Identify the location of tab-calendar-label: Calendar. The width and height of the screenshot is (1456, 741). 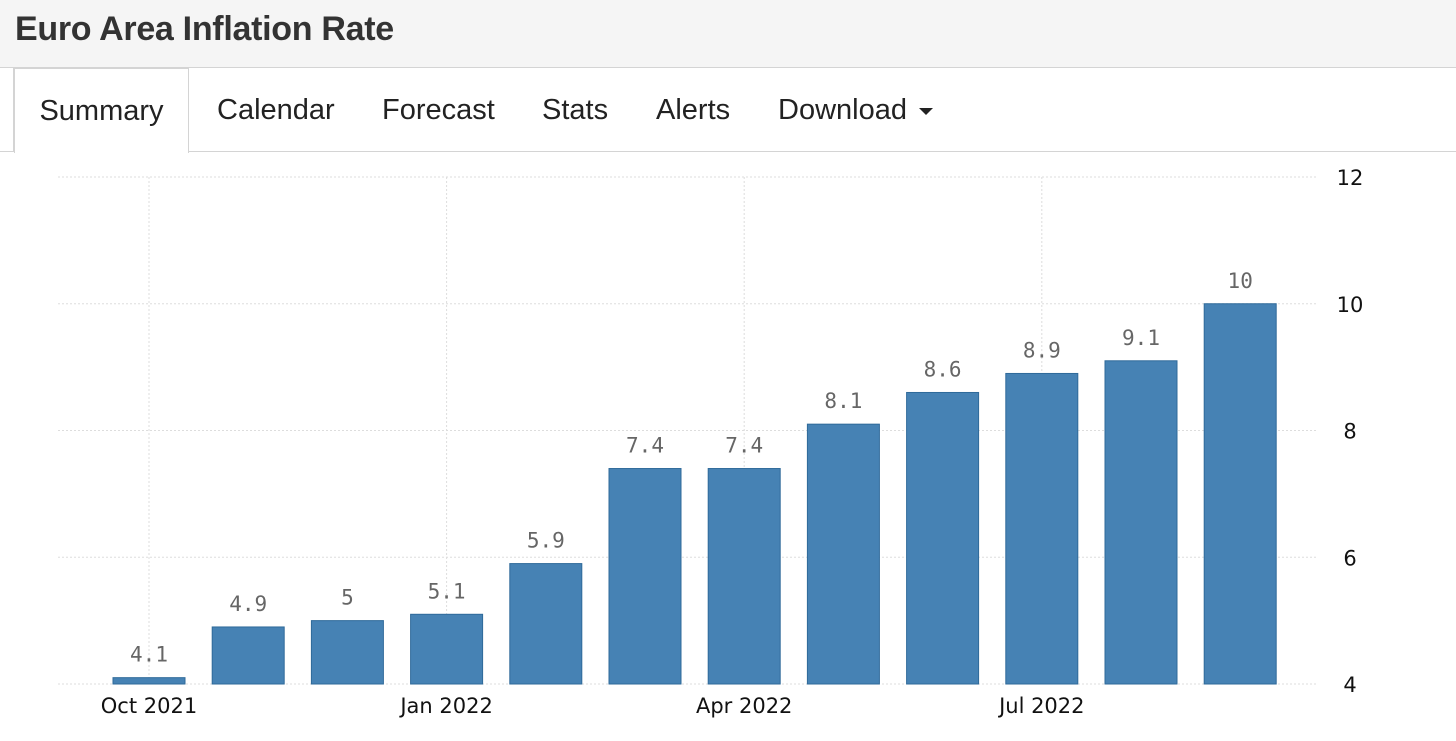
(276, 110).